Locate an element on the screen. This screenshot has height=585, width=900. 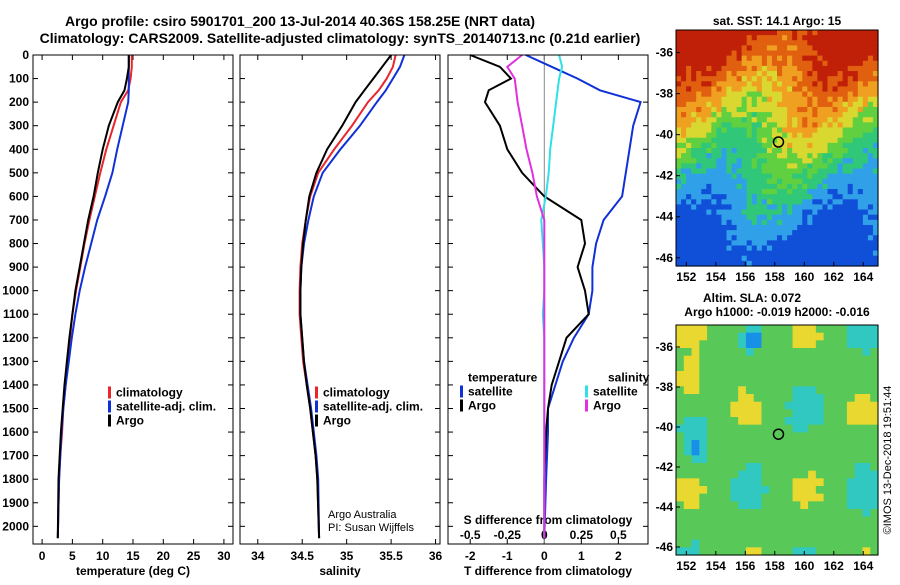
y-tick-label: 1600 is located at coordinates (15, 432).